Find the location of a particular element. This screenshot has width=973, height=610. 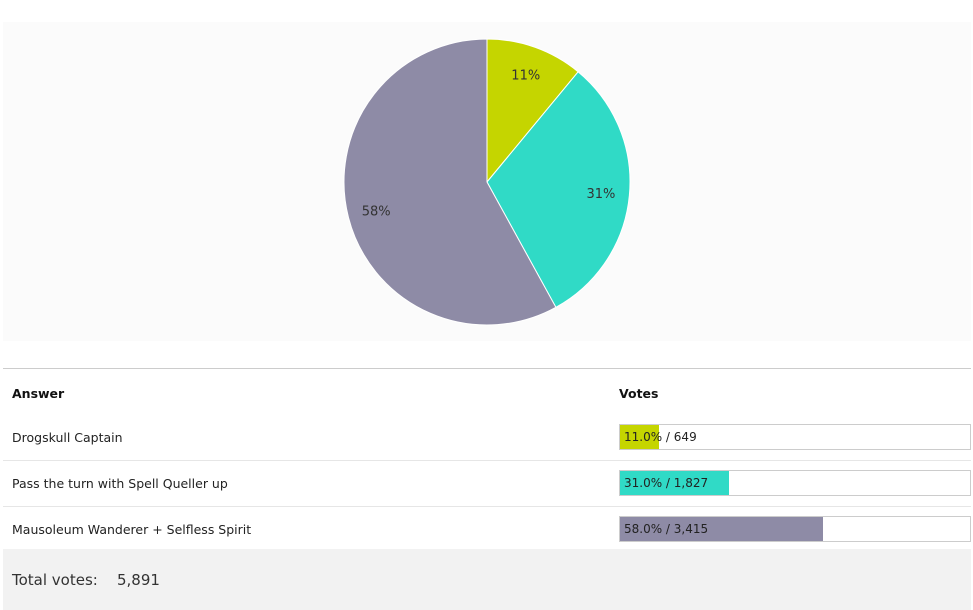

answer-label: Mausoleum Wanderer + Selfless Spirit is located at coordinates (132, 529).